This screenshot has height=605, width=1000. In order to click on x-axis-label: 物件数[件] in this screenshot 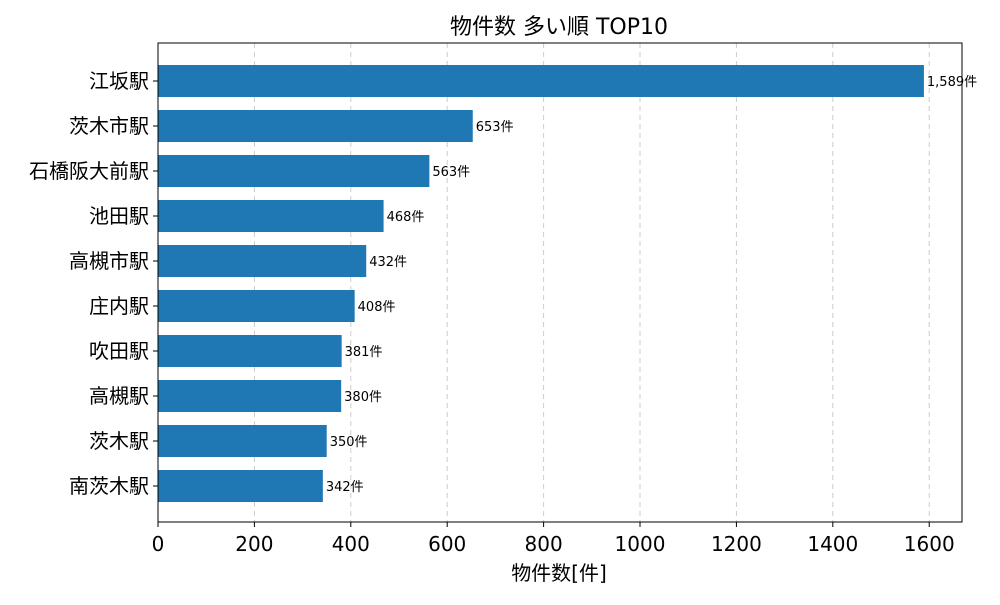, I will do `click(559, 573)`.